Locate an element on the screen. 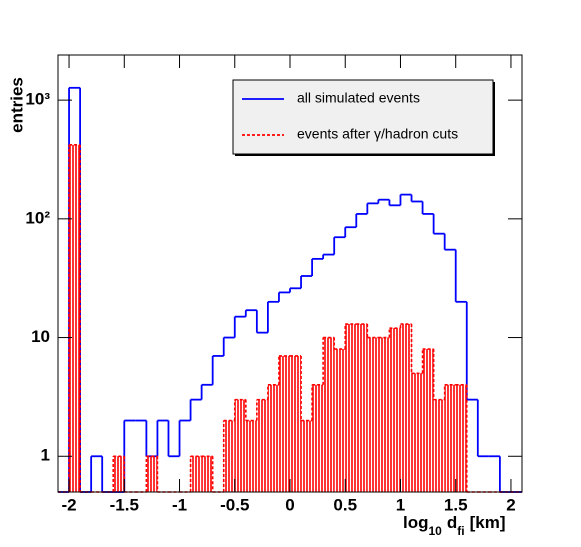 The image size is (581, 547). y-tick-label: 10³ is located at coordinates (37, 99).